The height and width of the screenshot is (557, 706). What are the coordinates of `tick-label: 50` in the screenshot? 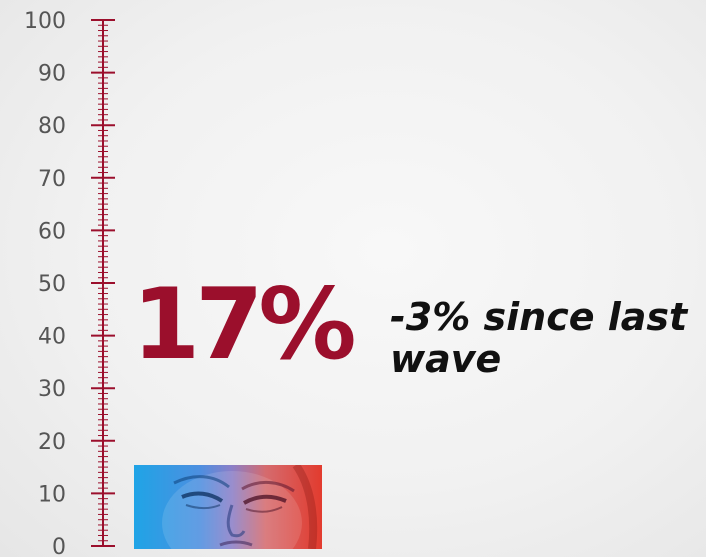 It's located at (52, 284).